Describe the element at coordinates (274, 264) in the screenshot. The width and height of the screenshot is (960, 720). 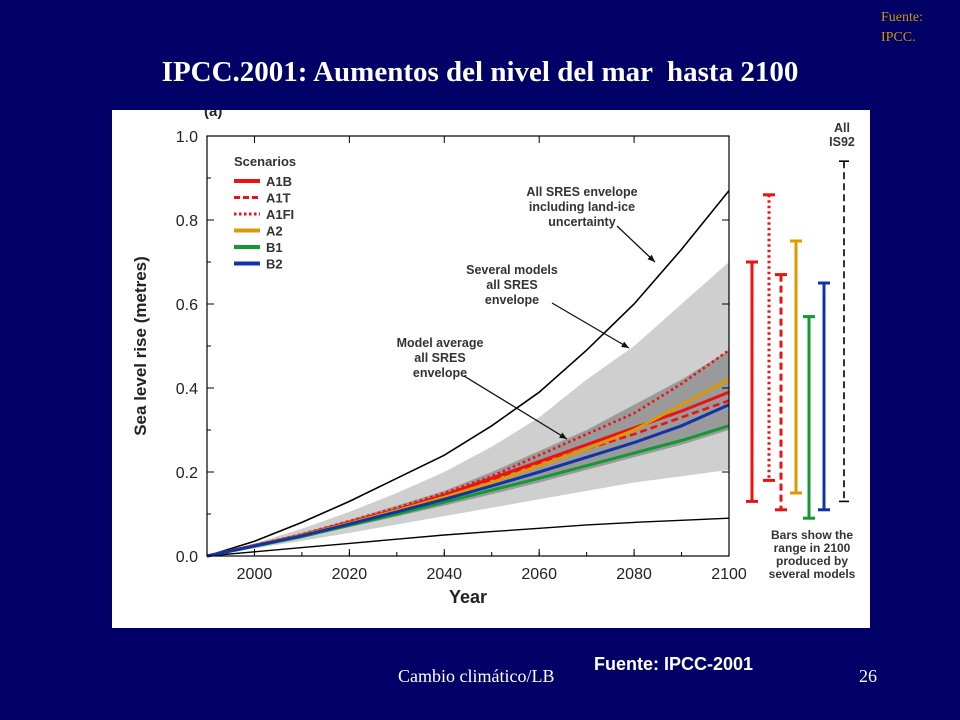
I see `legend-label-b2: B2` at that location.